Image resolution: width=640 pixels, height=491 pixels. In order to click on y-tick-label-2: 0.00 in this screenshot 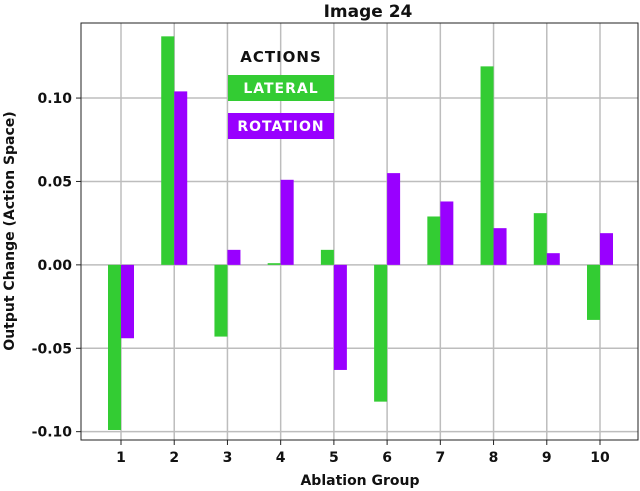, I will do `click(54, 266)`.